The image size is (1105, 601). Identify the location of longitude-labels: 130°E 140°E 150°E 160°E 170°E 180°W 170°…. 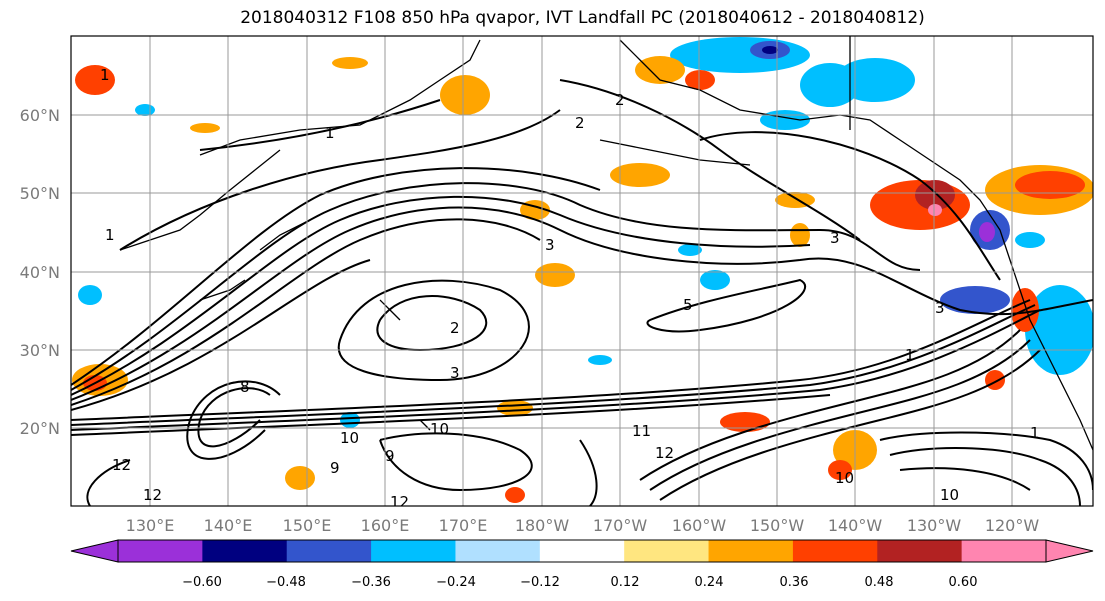
(583, 525).